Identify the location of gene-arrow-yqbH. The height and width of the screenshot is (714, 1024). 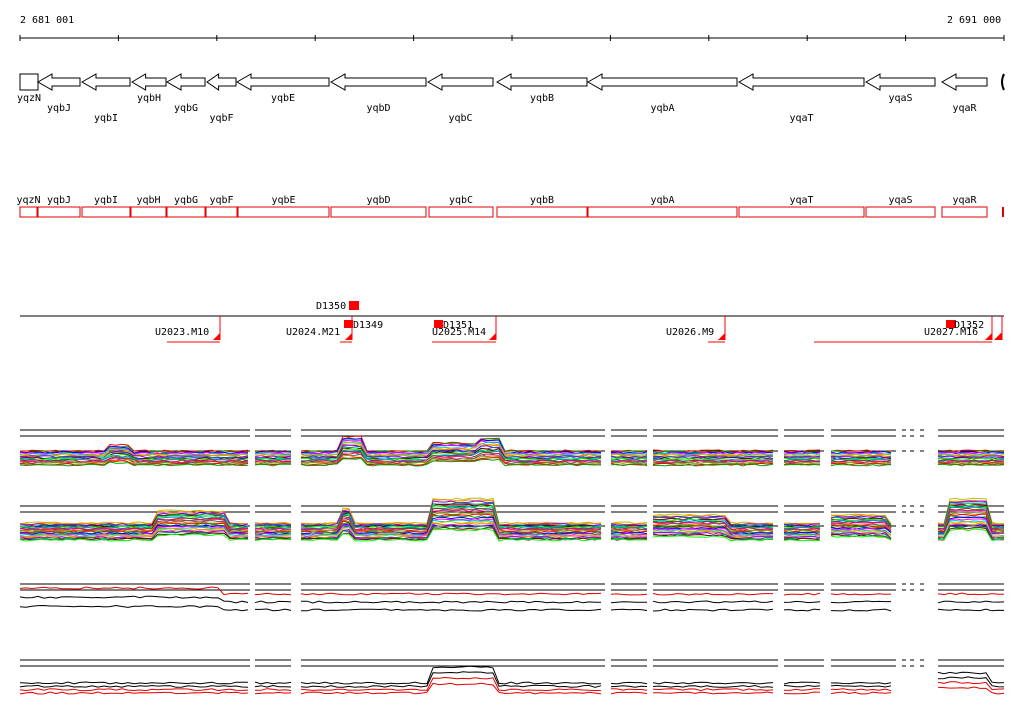
(149, 82).